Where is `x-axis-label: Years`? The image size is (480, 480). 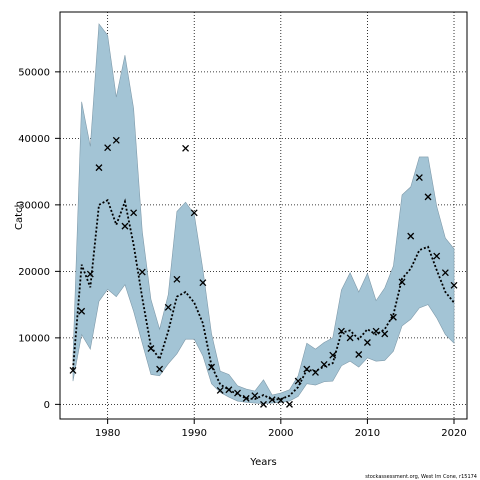
x-axis-label: Years is located at coordinates (262, 462).